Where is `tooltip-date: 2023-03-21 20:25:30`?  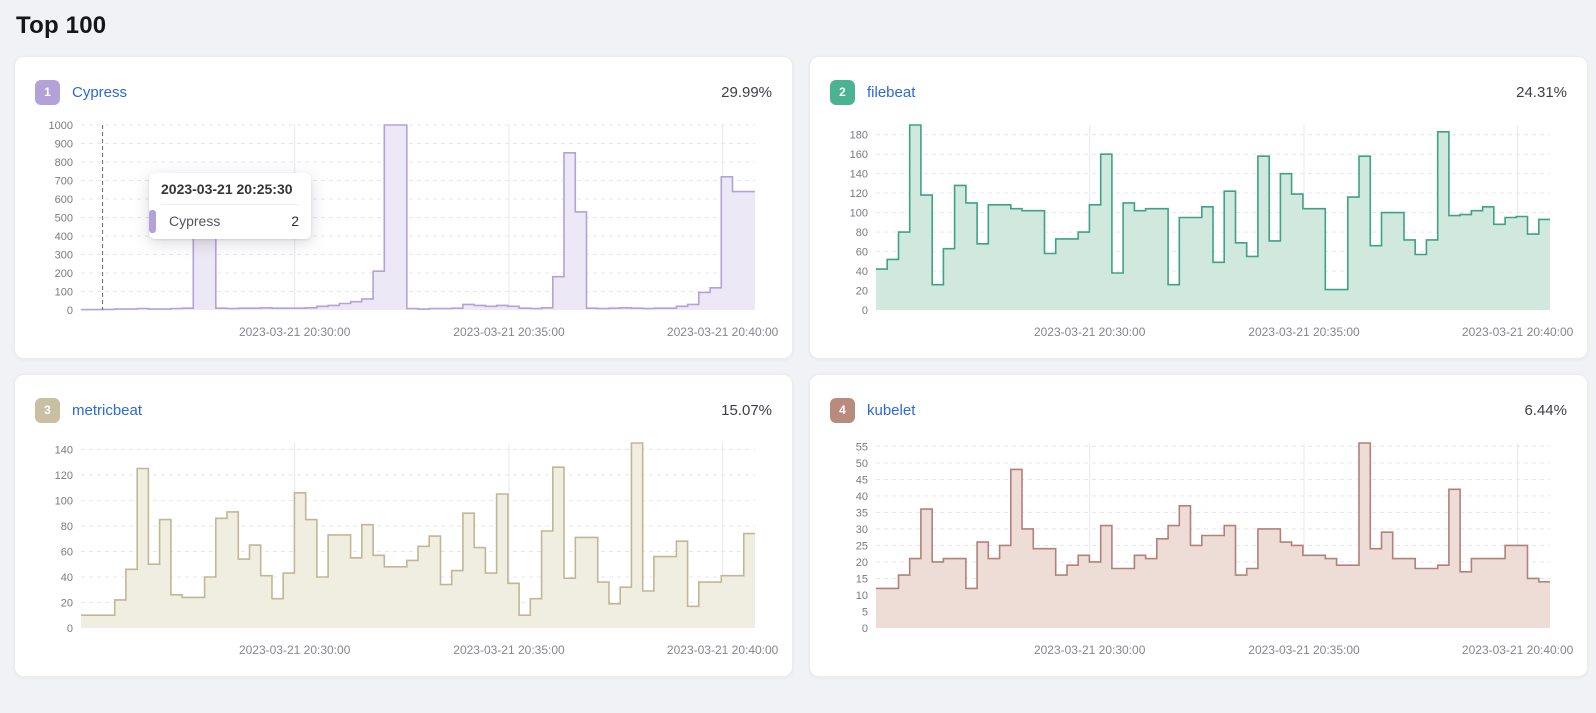 tooltip-date: 2023-03-21 20:25:30 is located at coordinates (230, 193).